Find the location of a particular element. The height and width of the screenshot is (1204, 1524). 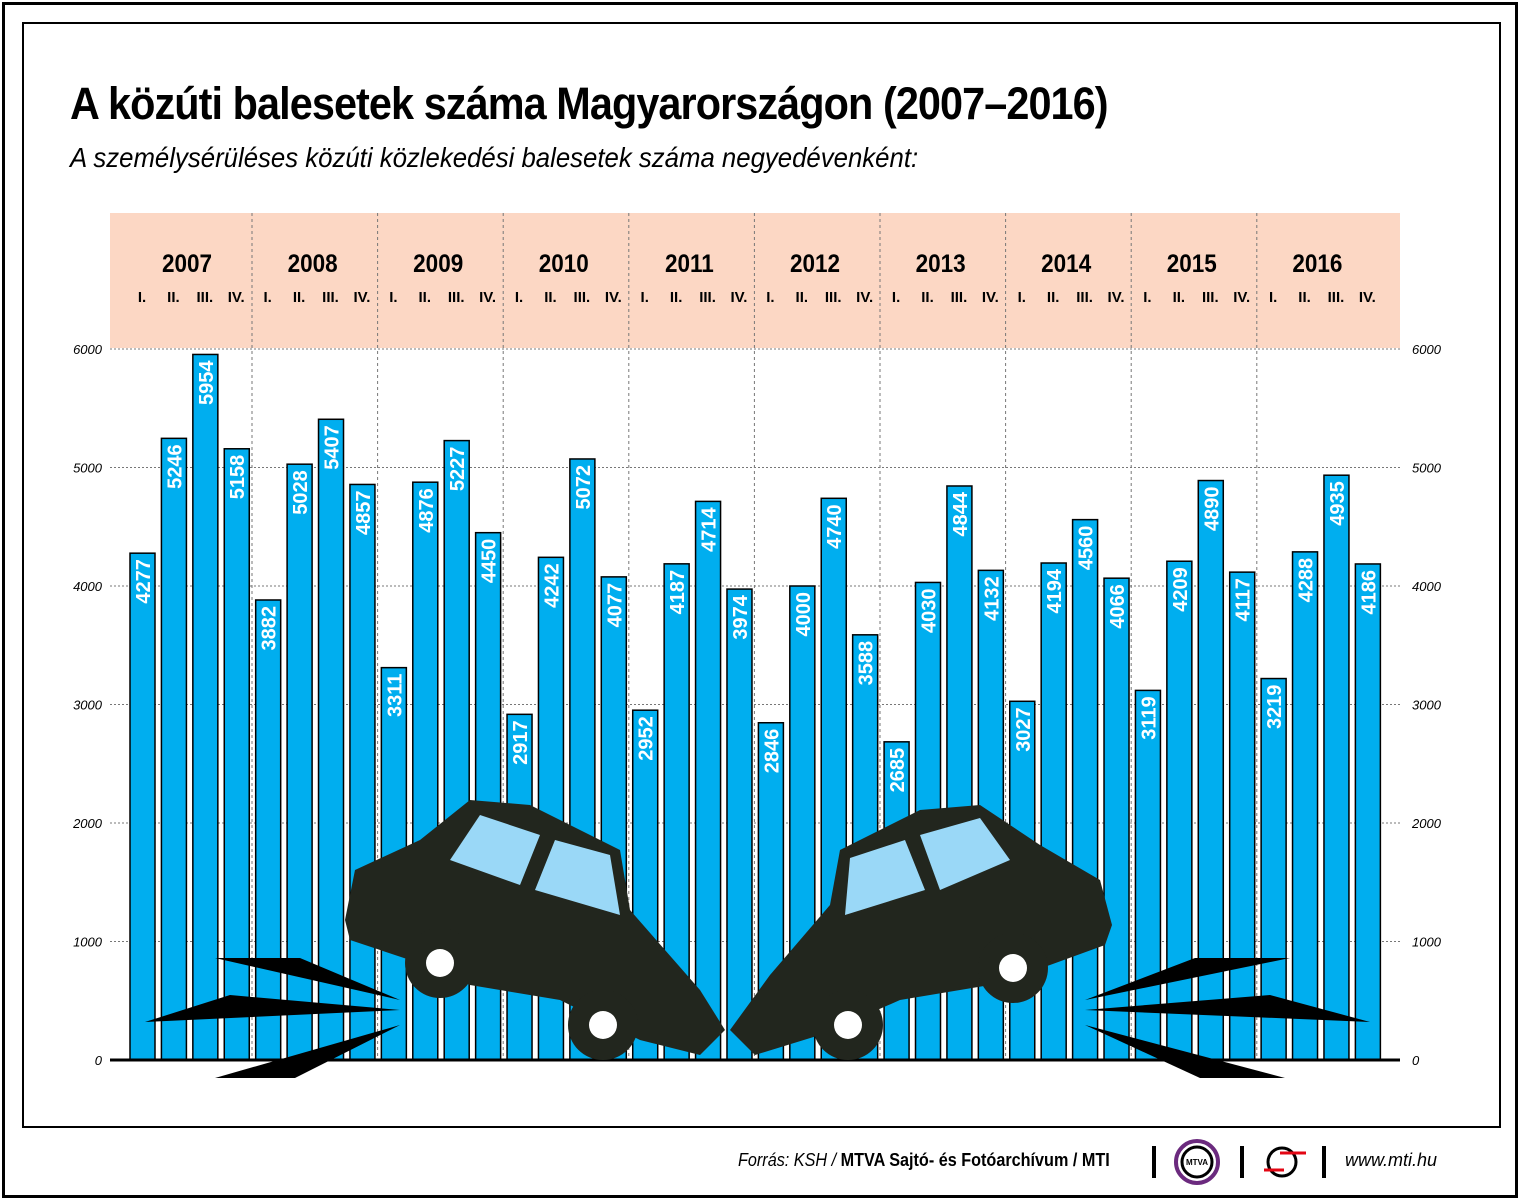

value-label: 4935 is located at coordinates (1338, 503).